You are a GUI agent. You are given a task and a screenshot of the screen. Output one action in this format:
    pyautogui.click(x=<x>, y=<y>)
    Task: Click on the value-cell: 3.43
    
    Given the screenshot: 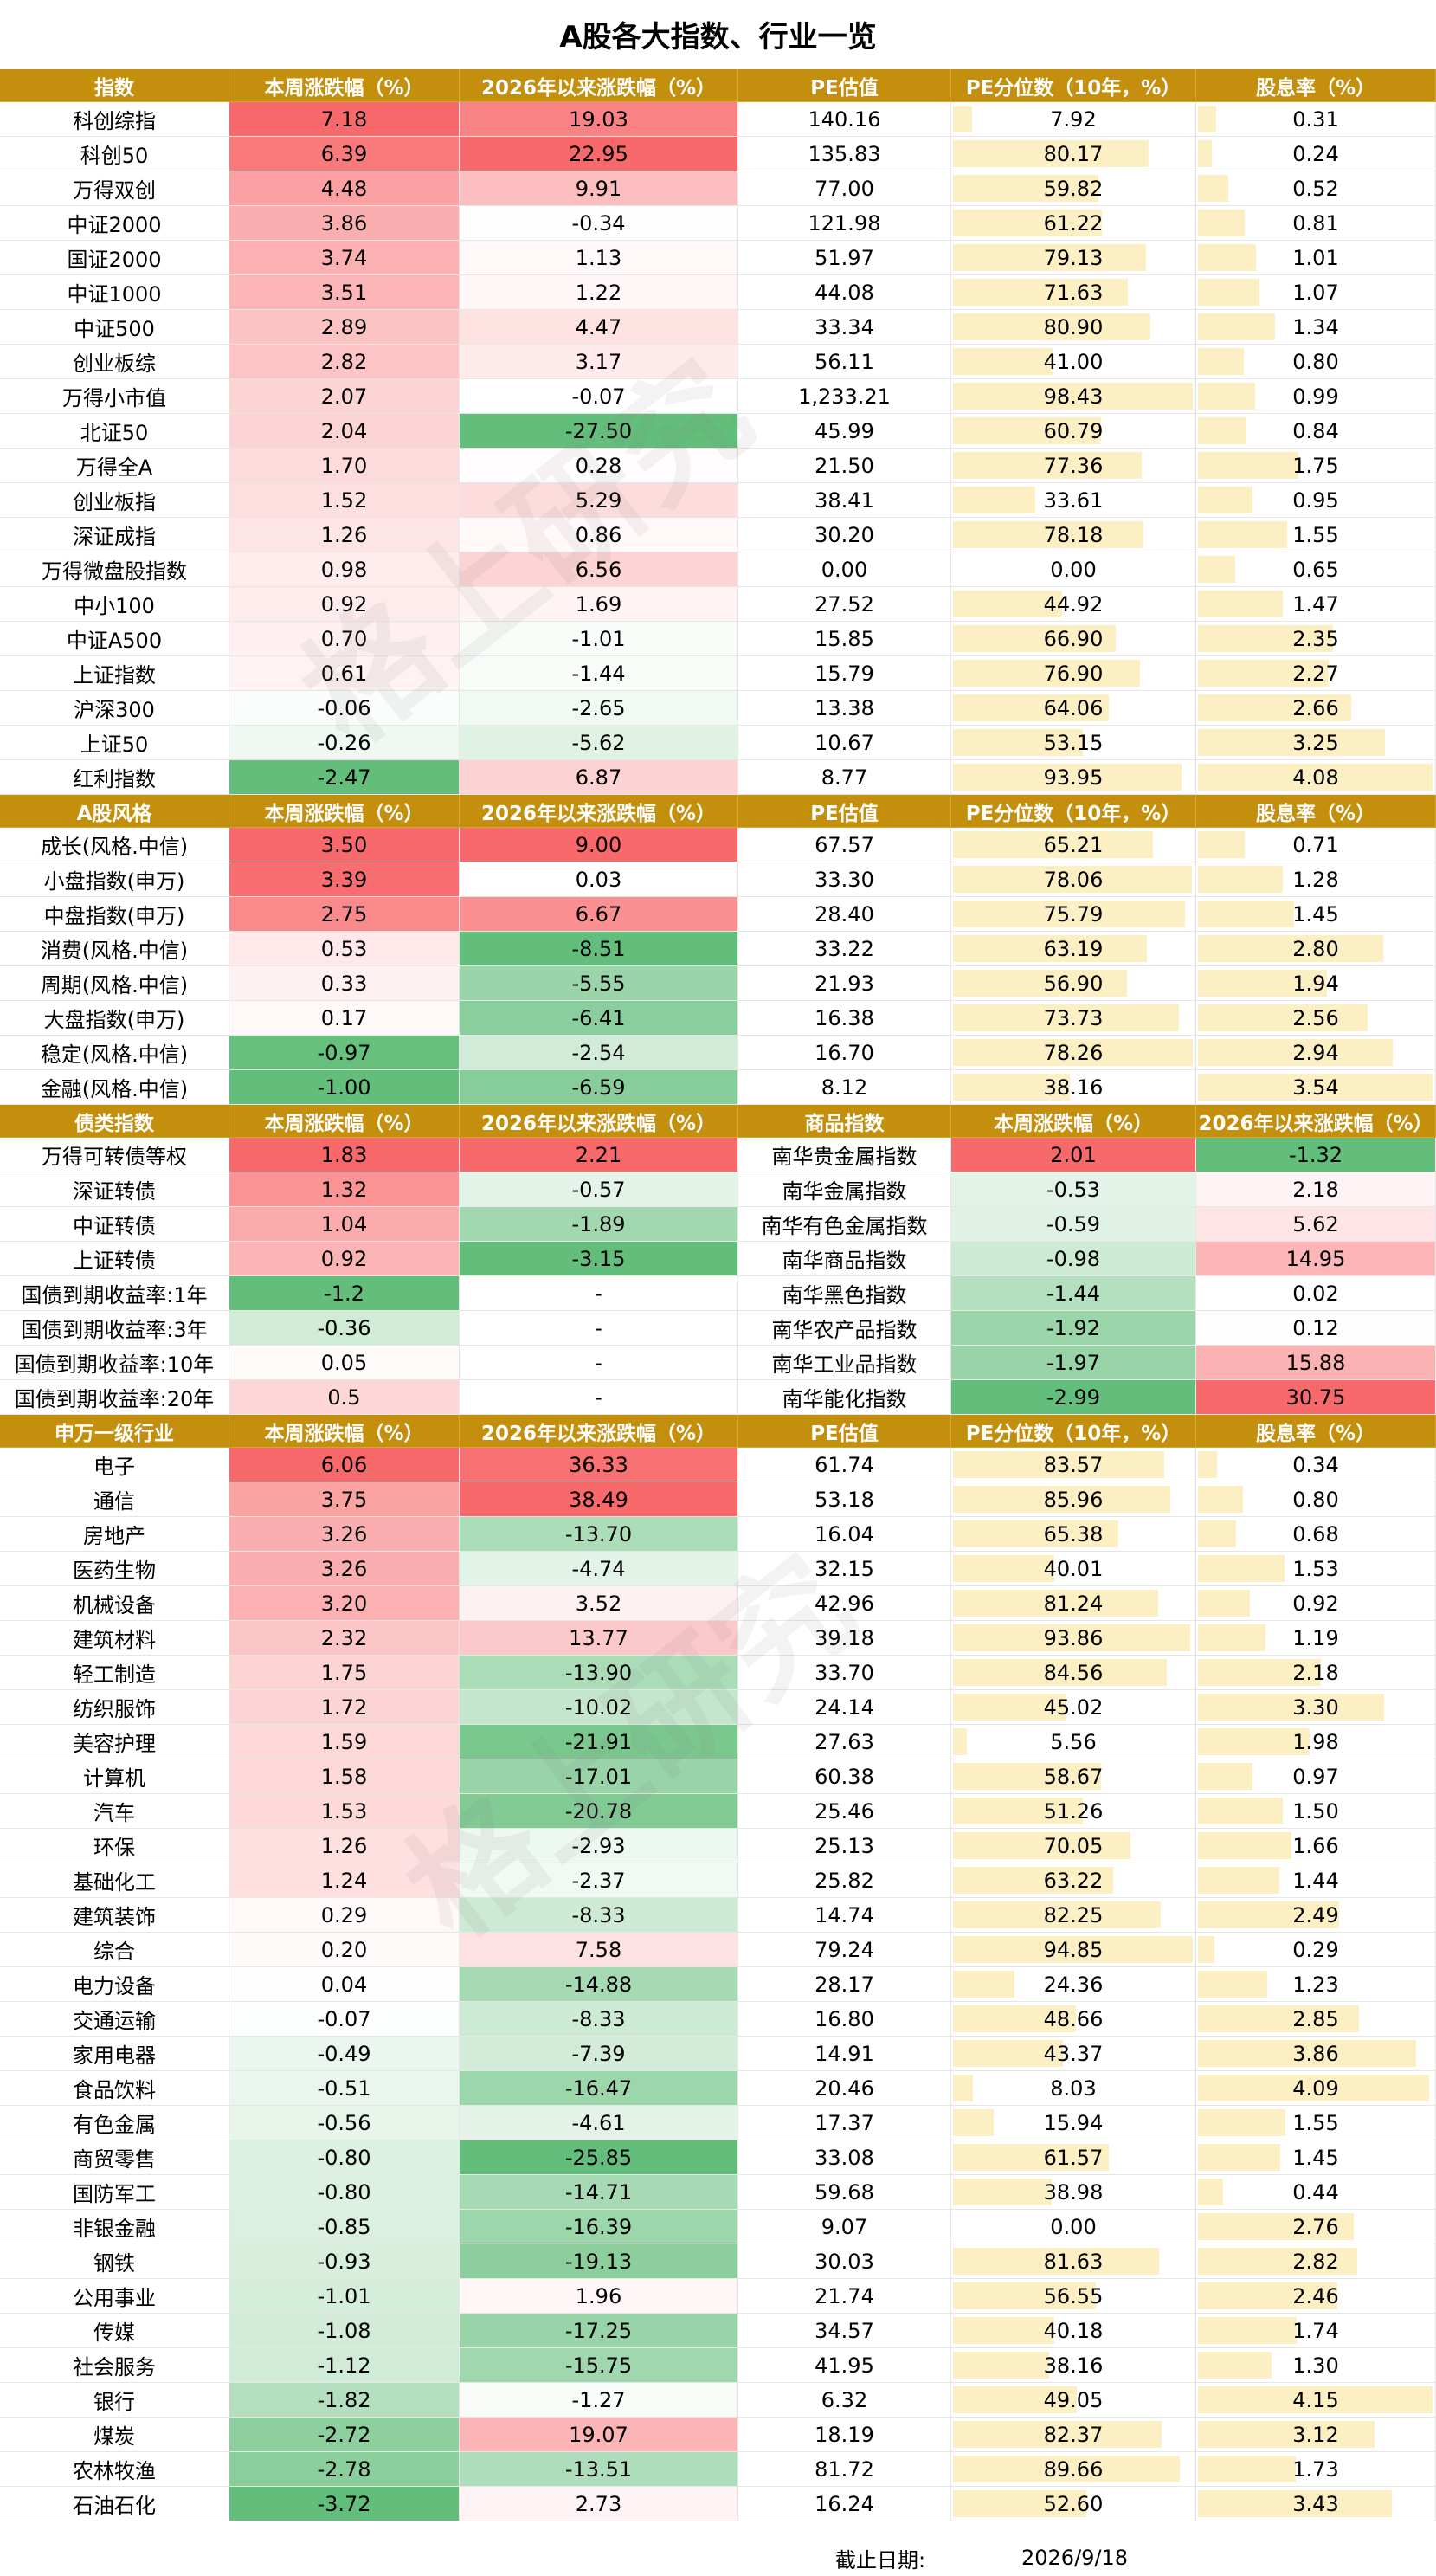 What is the action you would take?
    pyautogui.click(x=1316, y=2504)
    